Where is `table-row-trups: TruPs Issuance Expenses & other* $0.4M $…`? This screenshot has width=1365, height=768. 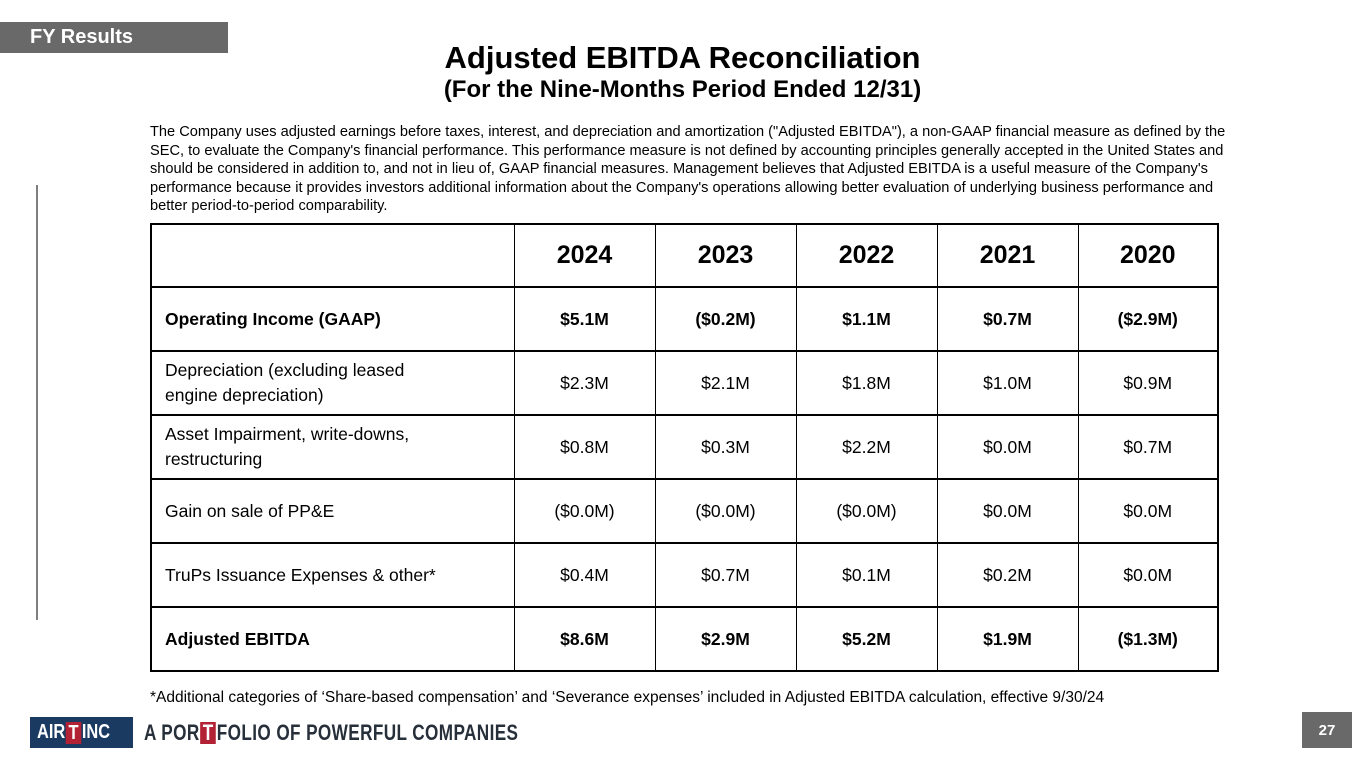 table-row-trups: TruPs Issuance Expenses & other* $0.4M $… is located at coordinates (684, 575).